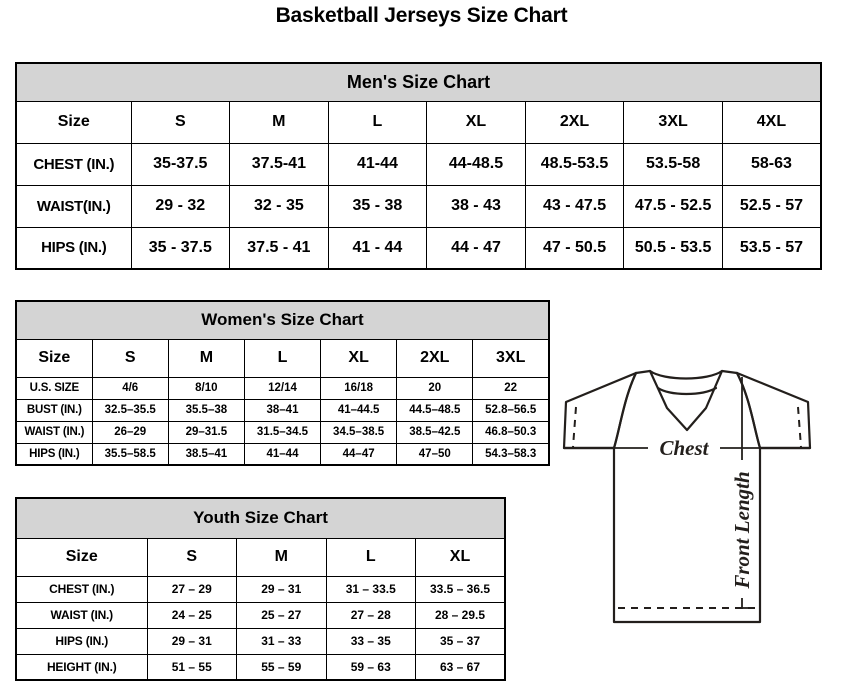  What do you see at coordinates (281, 667) in the screenshot?
I see `cell-height-m: 55 – 59` at bounding box center [281, 667].